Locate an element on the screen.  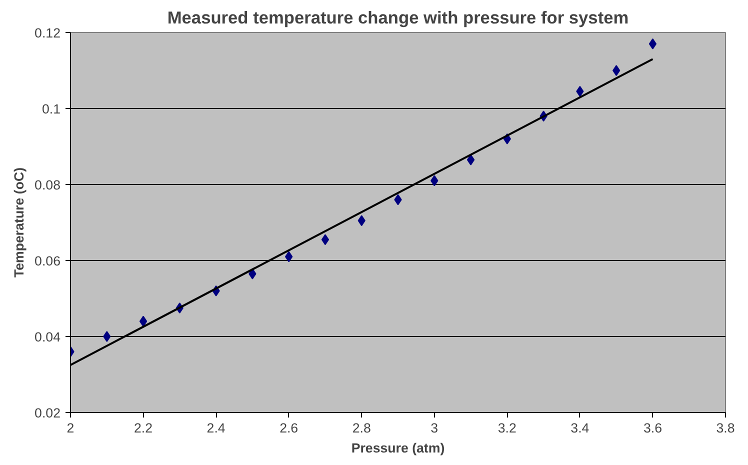
x-tick-label: 3.6 is located at coordinates (652, 428).